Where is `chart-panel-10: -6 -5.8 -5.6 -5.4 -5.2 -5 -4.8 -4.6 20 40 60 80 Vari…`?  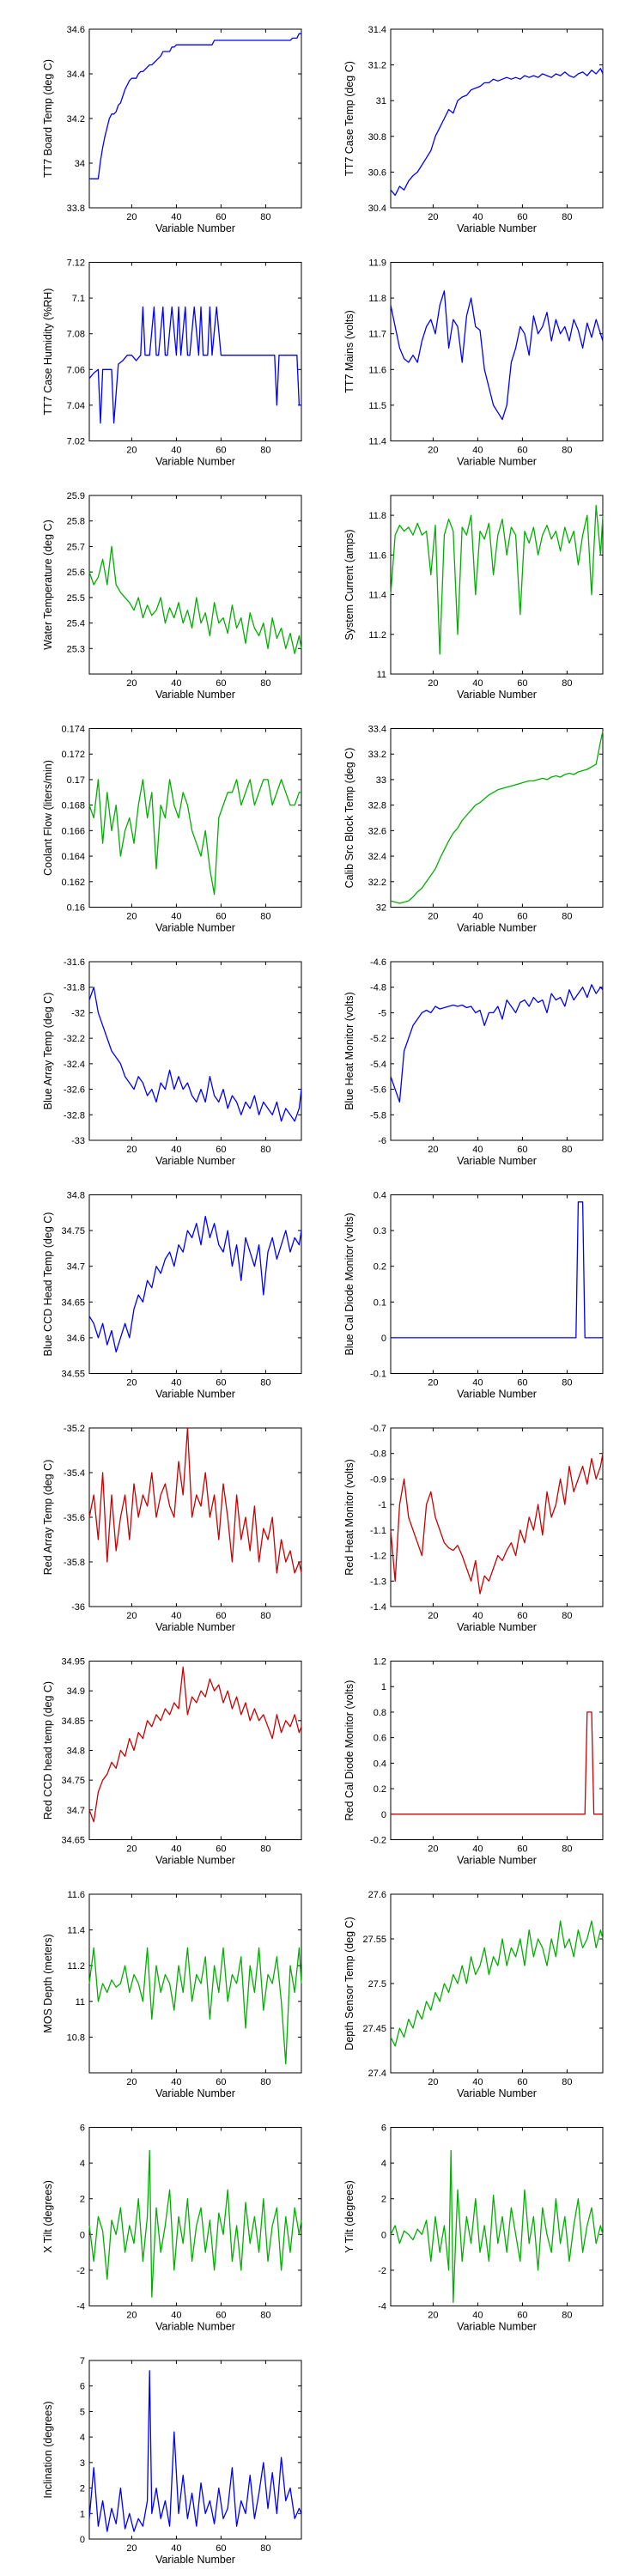 chart-panel-10: -6 -5.8 -5.6 -5.4 -5.2 -5 -4.8 -4.6 20 40 60 80 Vari… is located at coordinates (474, 1062).